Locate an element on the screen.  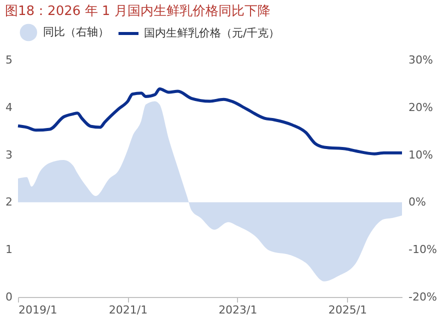
y2-tick-label: -10% is located at coordinates (422, 249).